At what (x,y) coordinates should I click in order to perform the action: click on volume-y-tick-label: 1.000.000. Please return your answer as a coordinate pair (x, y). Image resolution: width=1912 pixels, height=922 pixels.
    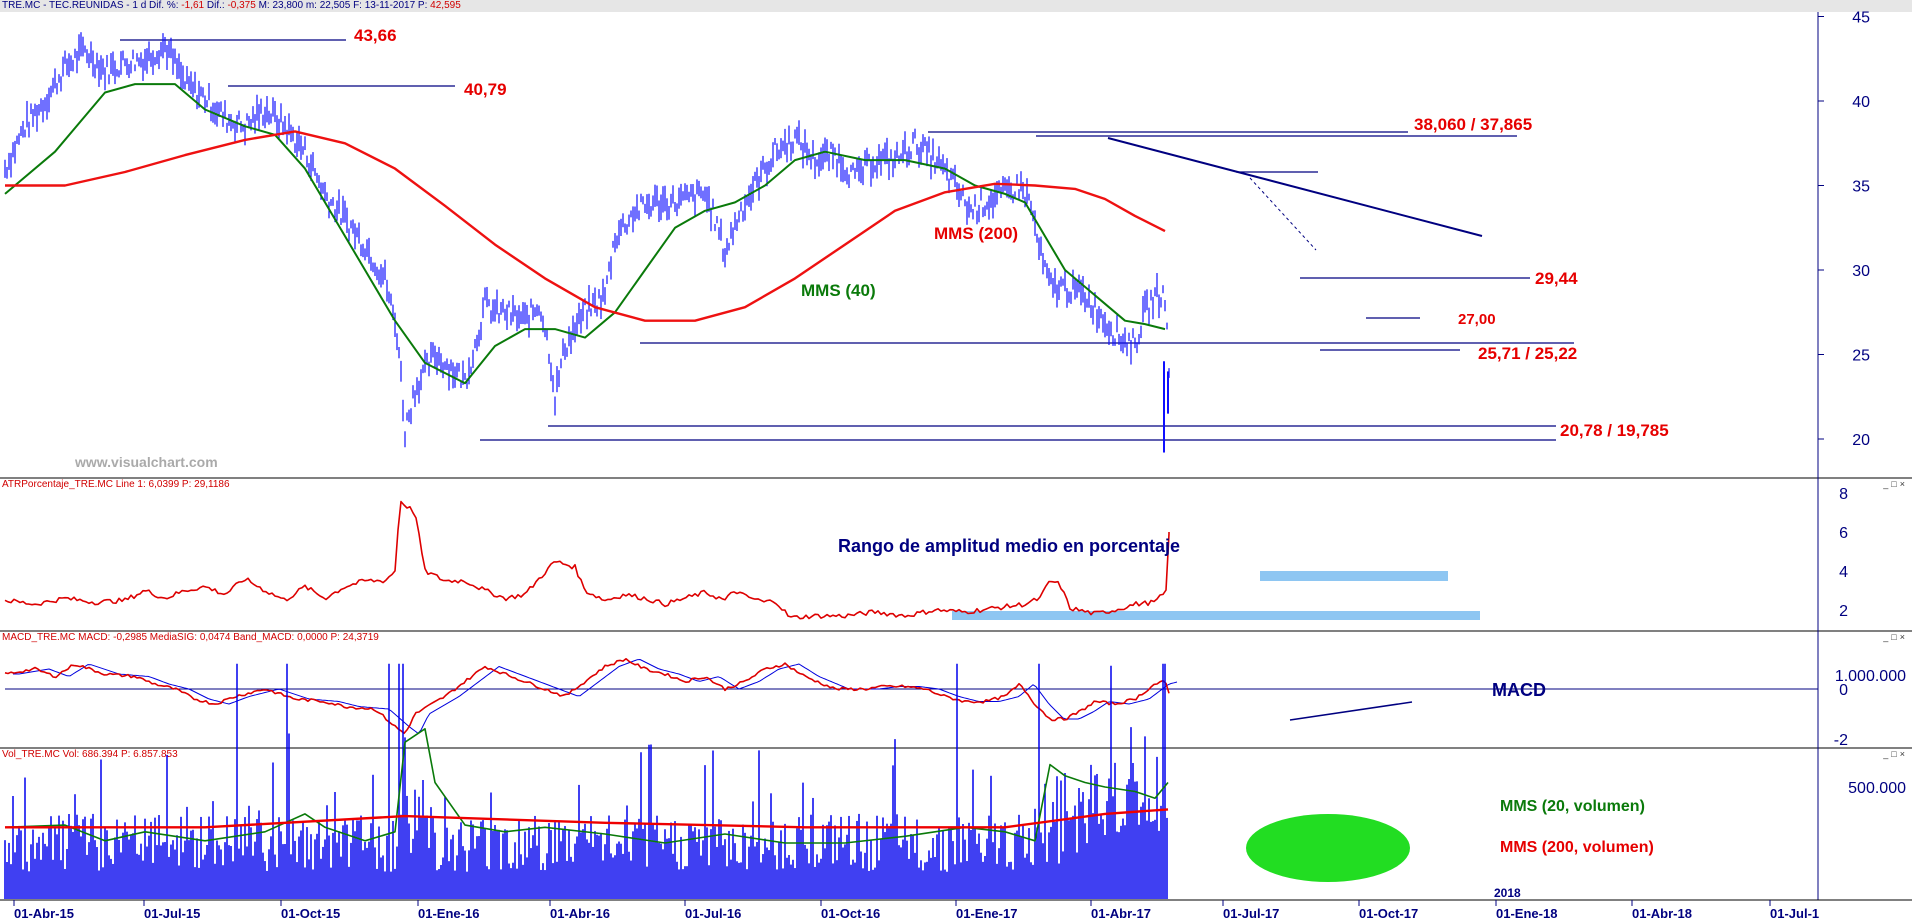
    Looking at the image, I should click on (1870, 676).